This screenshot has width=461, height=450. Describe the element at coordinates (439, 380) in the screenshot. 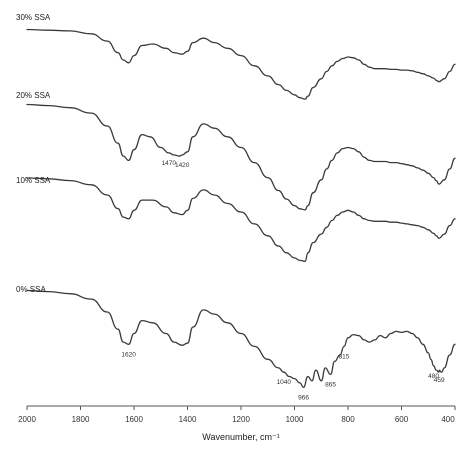

I see `annotation-459: 459` at that location.